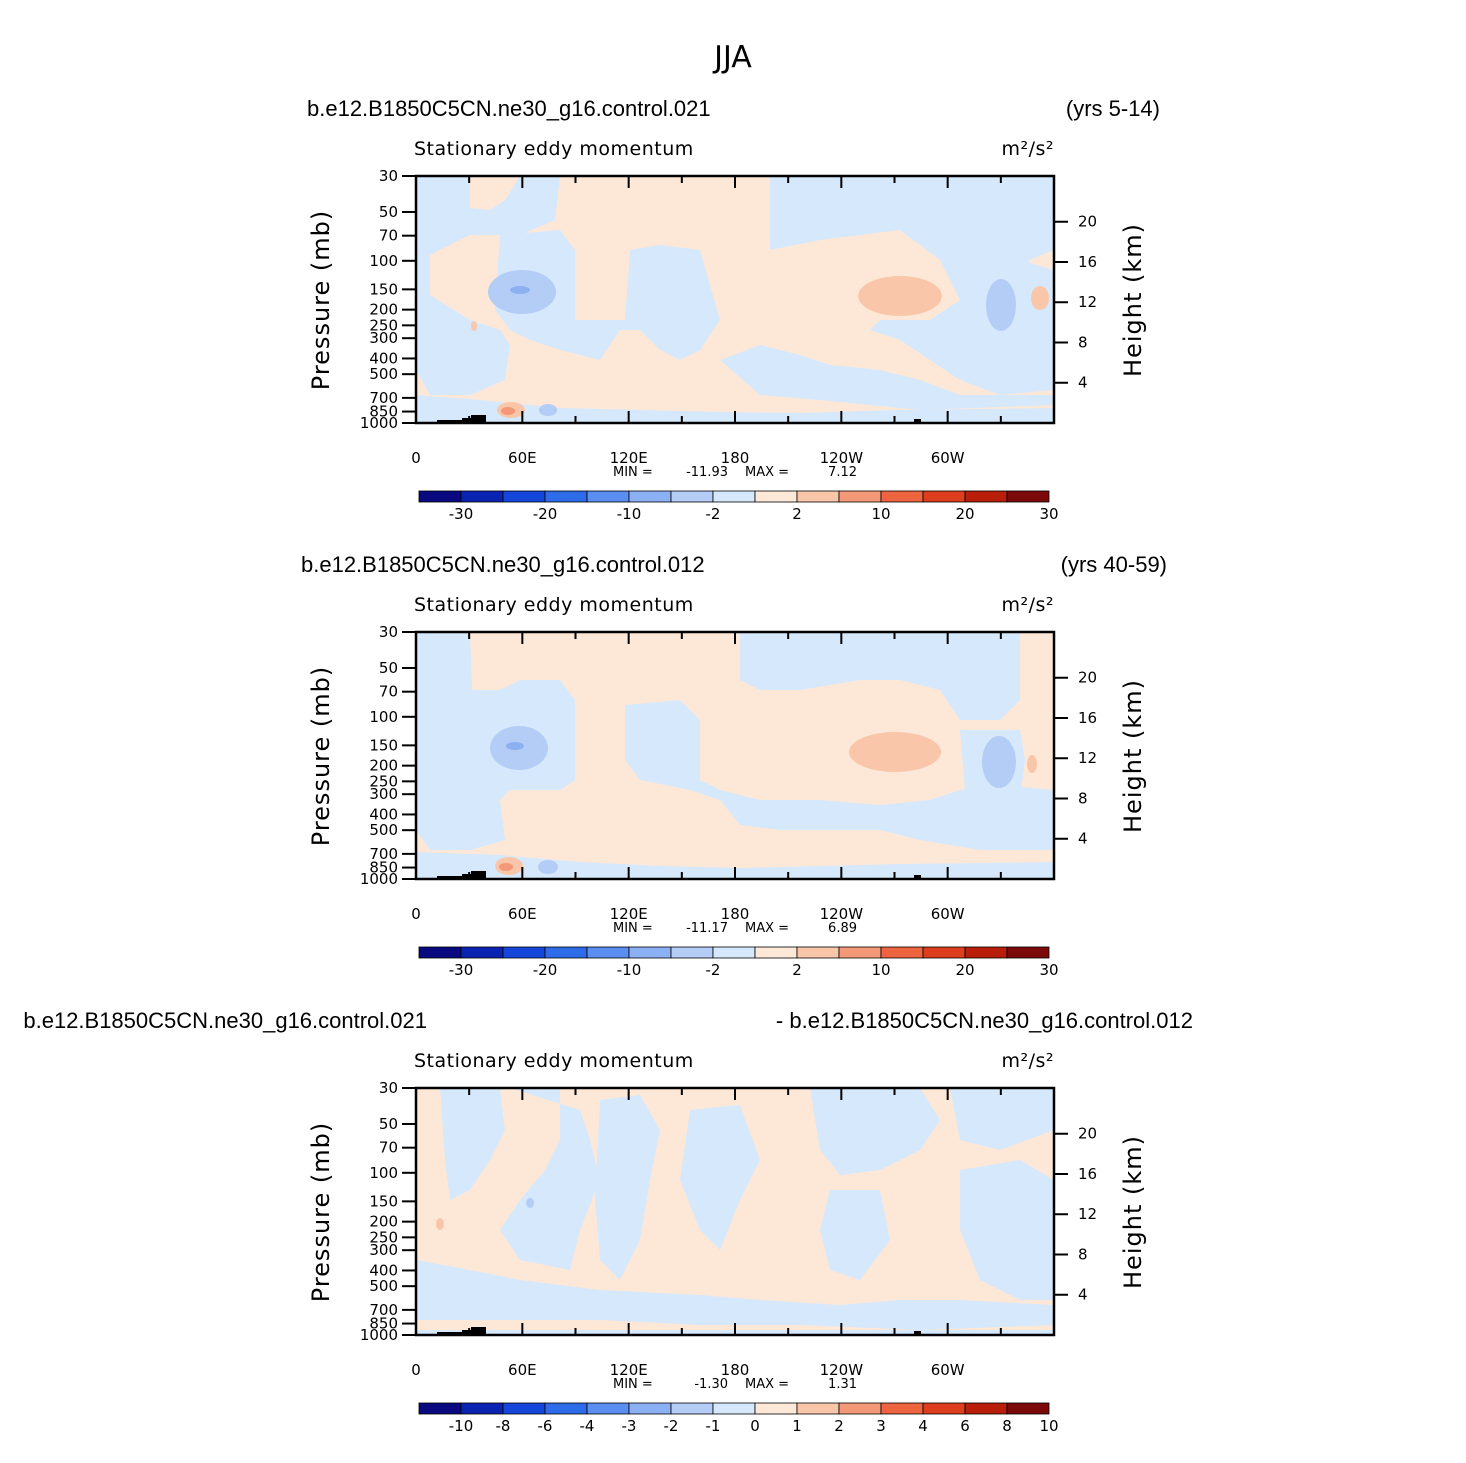  What do you see at coordinates (1075, 302) in the screenshot?
I see `panel-1-right-axis: 20 16 12 8 4` at bounding box center [1075, 302].